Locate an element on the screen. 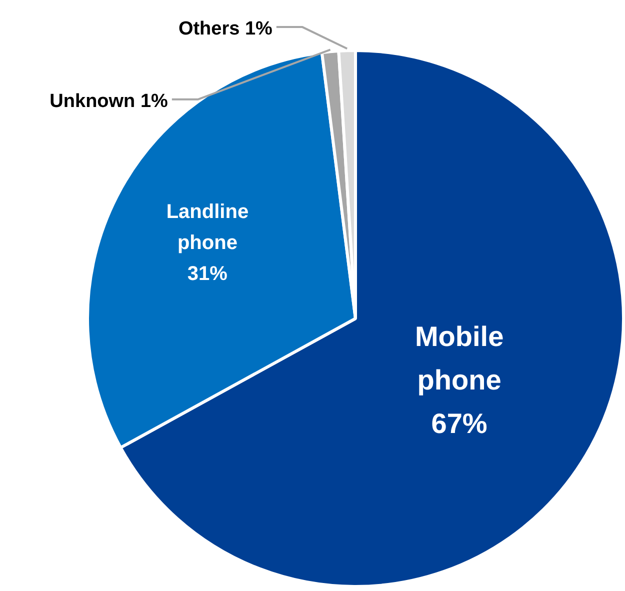 The width and height of the screenshot is (625, 591). slice-label: Unknown 1% is located at coordinates (109, 101).